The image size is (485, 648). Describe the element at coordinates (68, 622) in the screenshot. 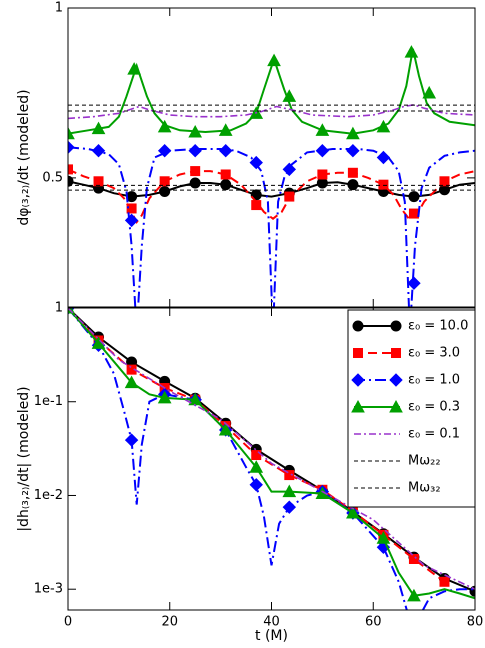

I see `x-tick-label: 0` at that location.